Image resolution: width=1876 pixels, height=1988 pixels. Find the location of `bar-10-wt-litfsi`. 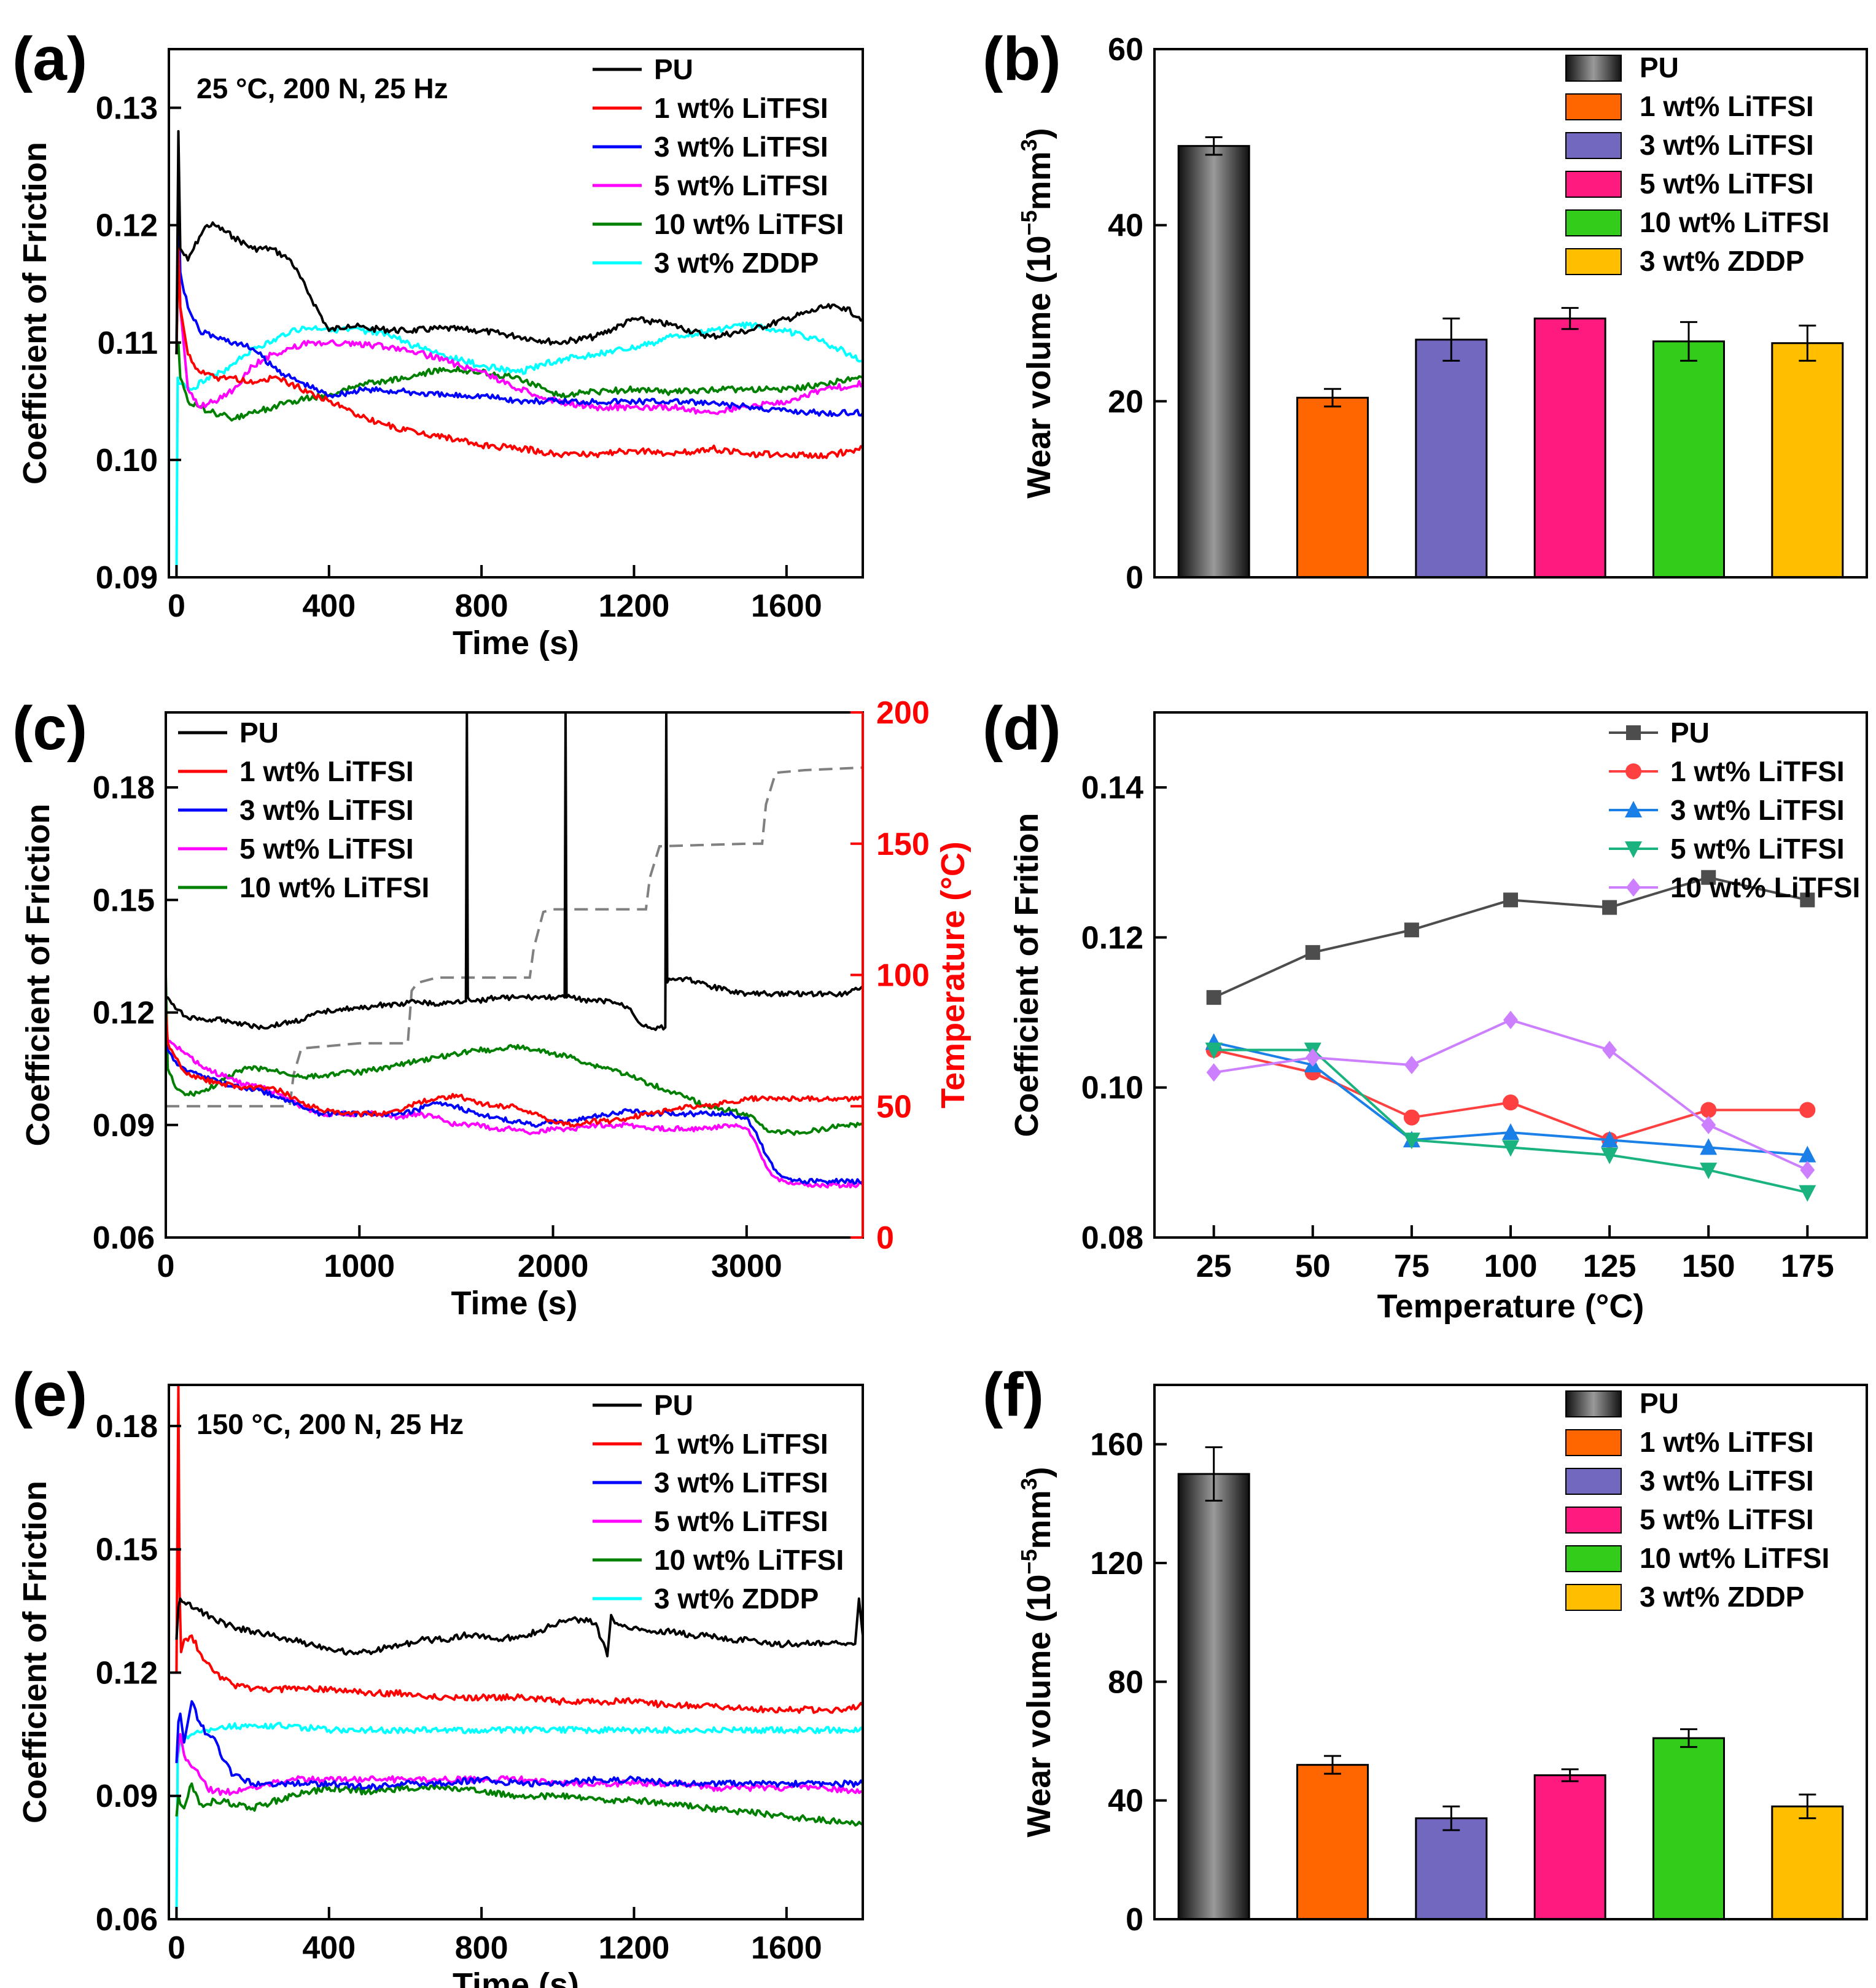

bar-10-wt-litfsi is located at coordinates (1688, 460).